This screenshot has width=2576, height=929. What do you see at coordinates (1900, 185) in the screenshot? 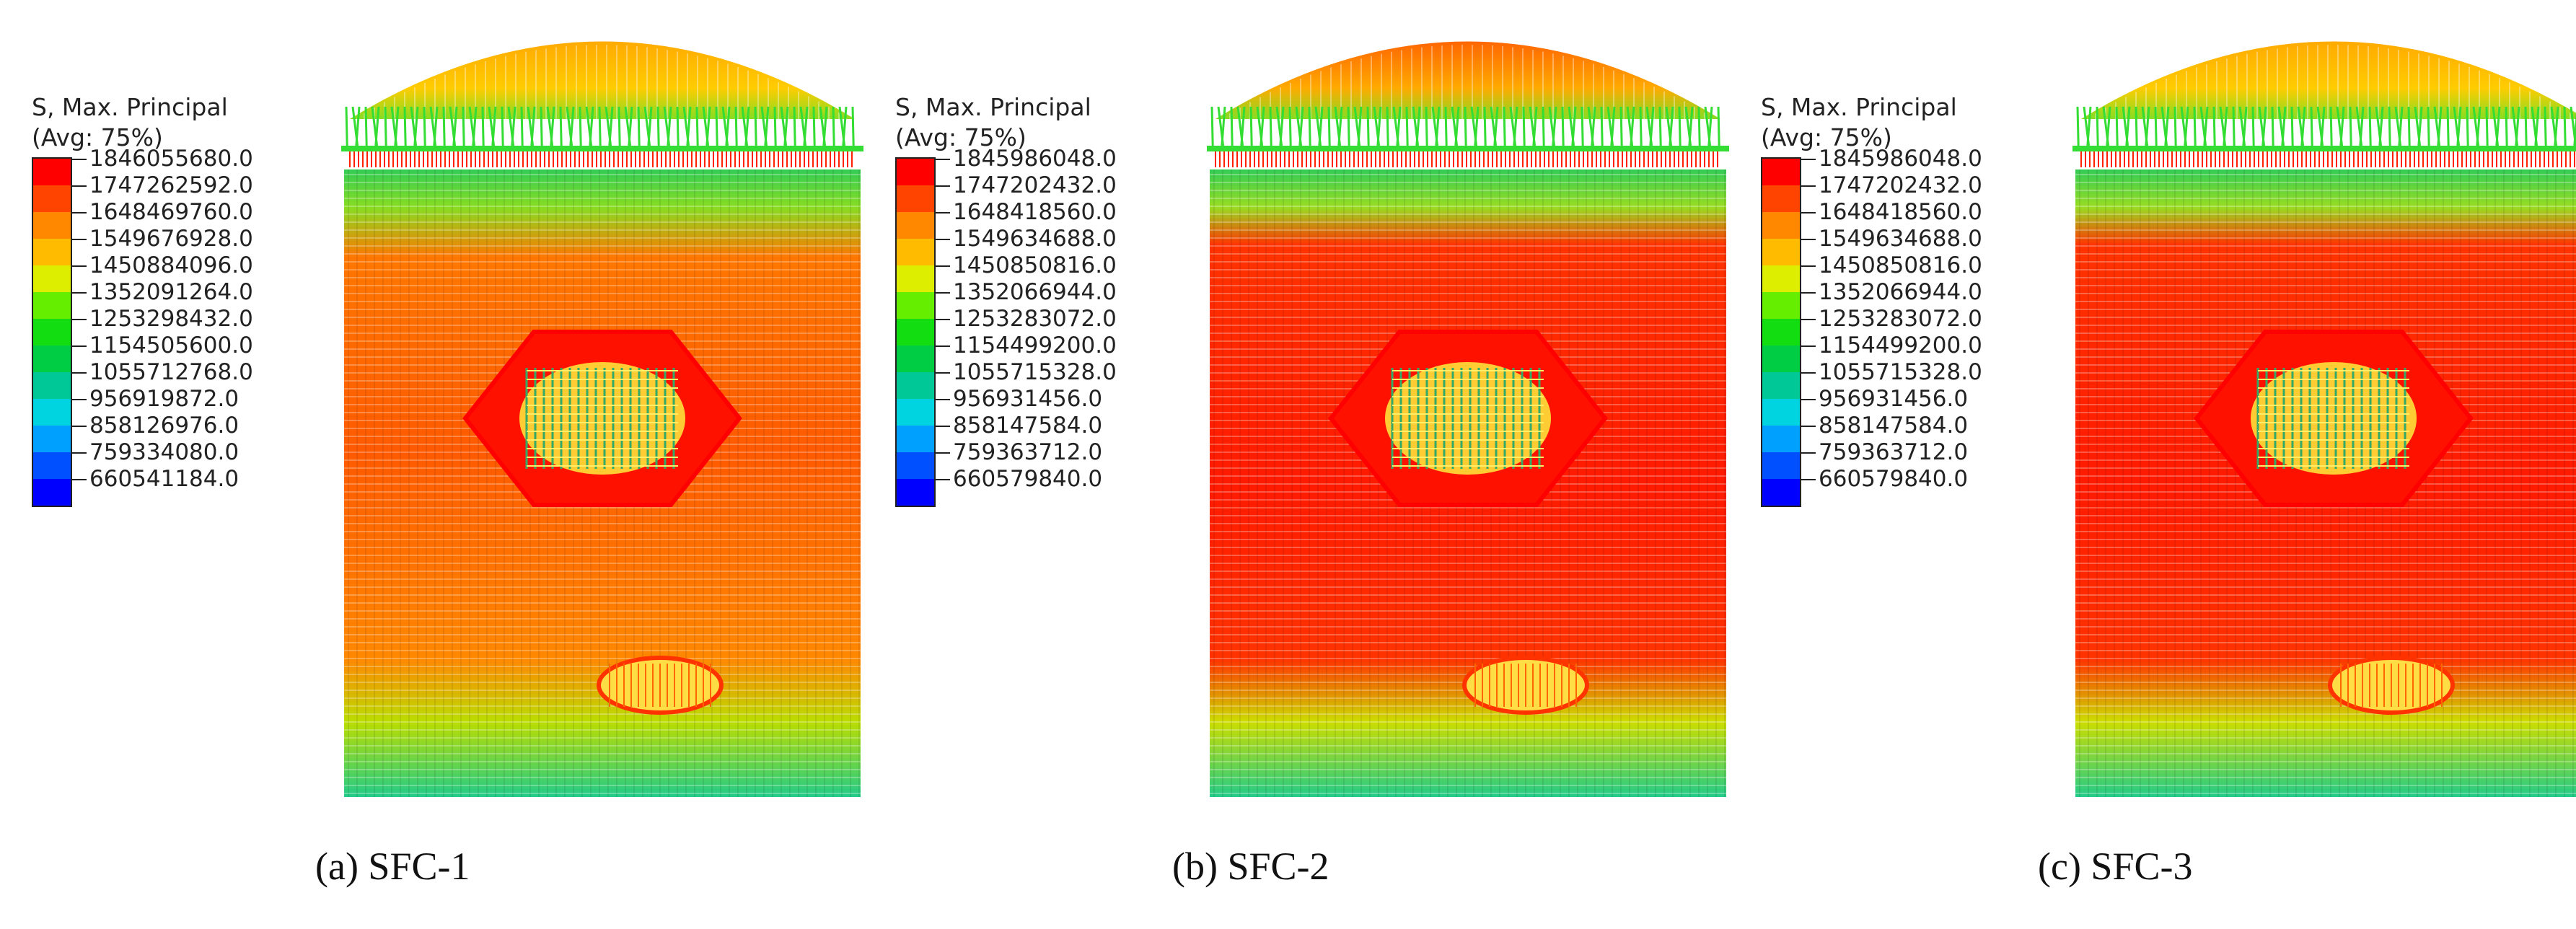
I see `legend-tick-label: 1747202432.0` at bounding box center [1900, 185].